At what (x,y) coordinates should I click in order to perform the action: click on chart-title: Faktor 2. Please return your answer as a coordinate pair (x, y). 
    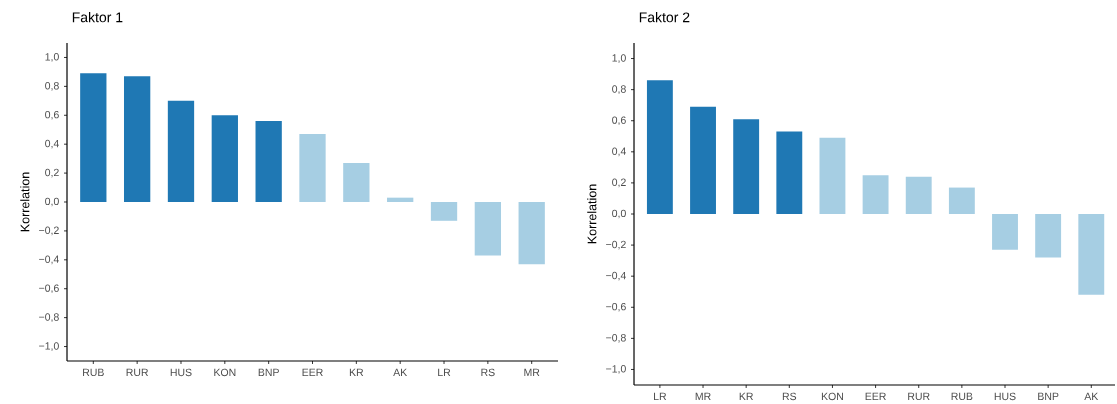
    Looking at the image, I should click on (664, 17).